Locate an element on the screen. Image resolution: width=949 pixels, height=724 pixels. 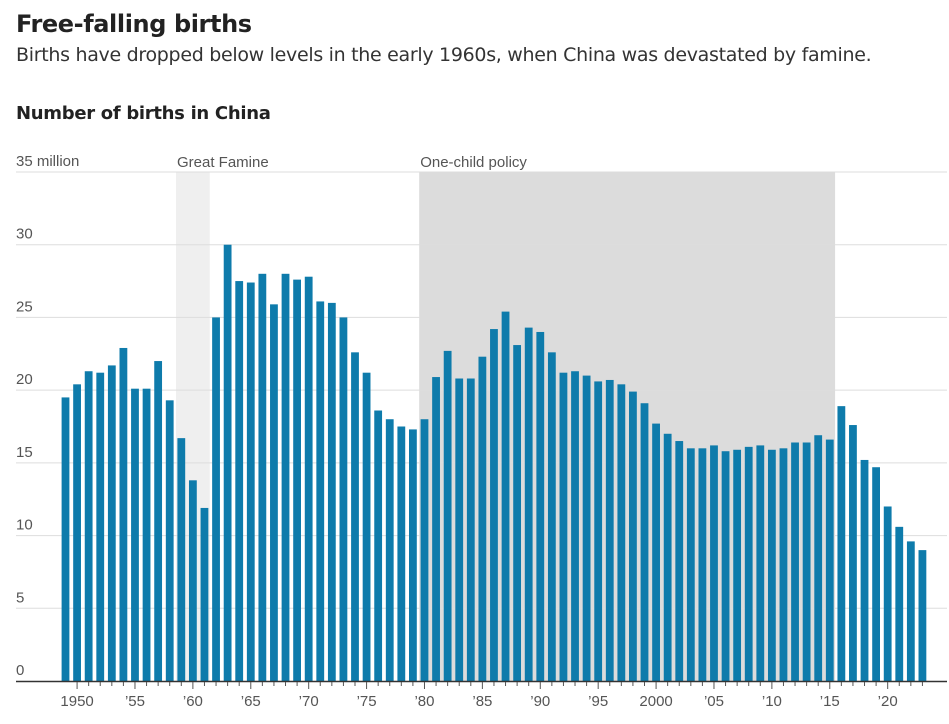
bar-2015 is located at coordinates (829, 560).